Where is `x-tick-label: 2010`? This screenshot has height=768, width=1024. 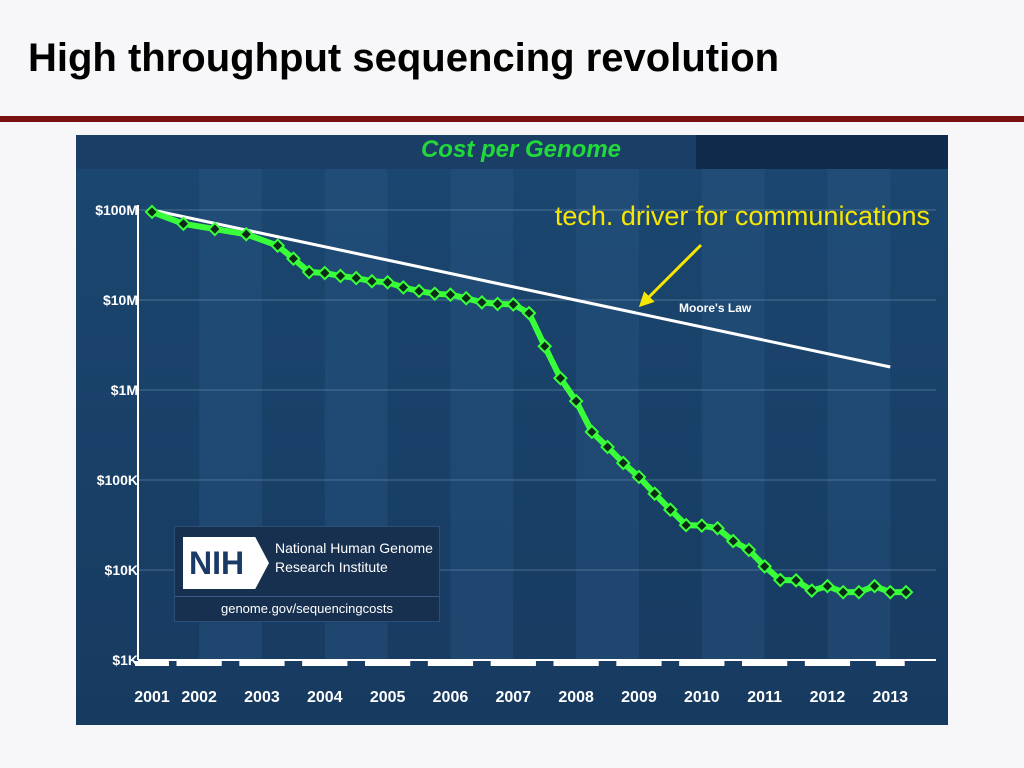
x-tick-label: 2010 is located at coordinates (702, 697).